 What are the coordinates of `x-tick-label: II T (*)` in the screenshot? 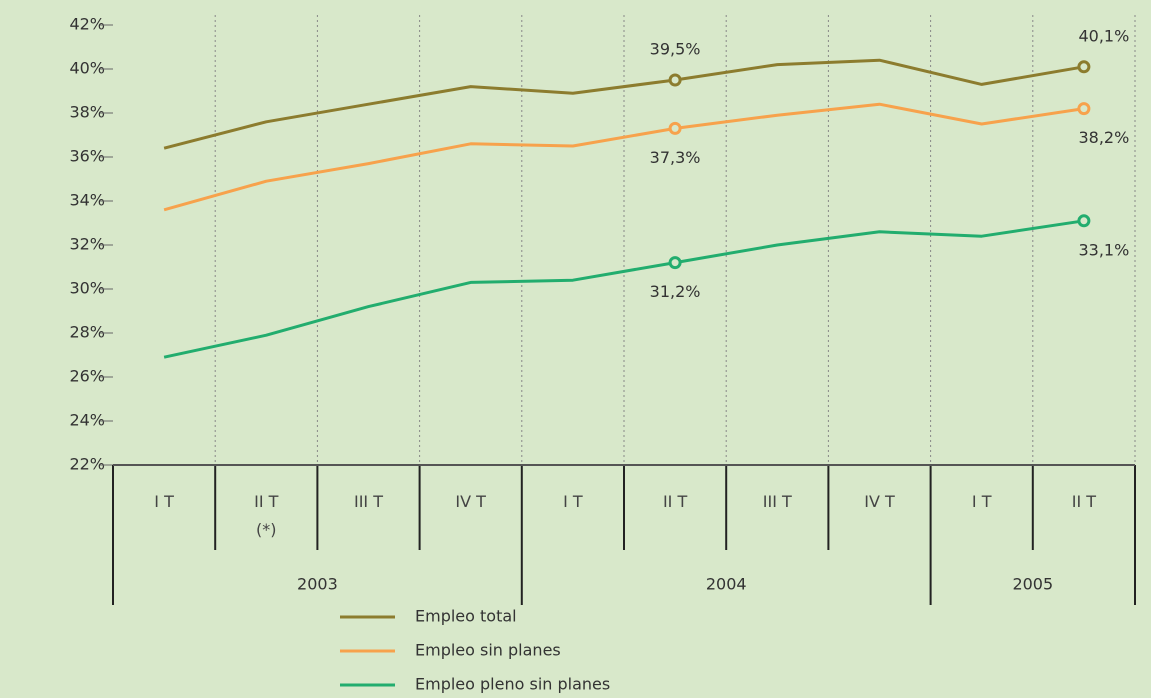 It's located at (266, 515).